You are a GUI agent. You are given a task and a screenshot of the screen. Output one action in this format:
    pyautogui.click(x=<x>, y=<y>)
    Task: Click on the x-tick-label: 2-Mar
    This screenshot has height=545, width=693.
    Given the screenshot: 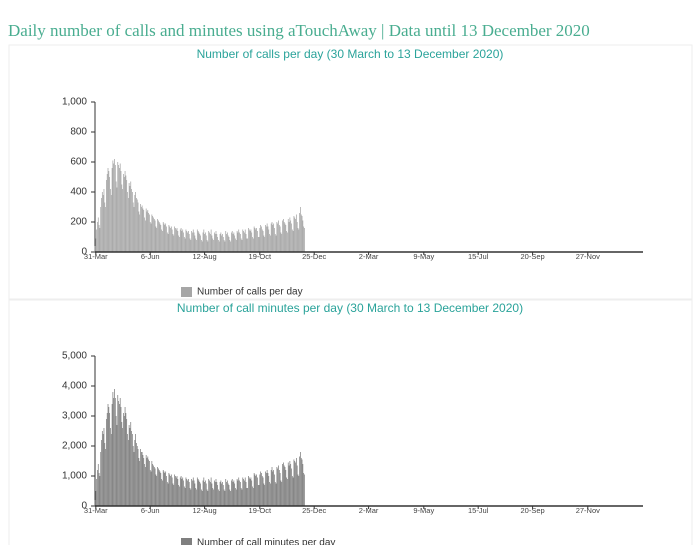 What is the action you would take?
    pyautogui.click(x=369, y=510)
    